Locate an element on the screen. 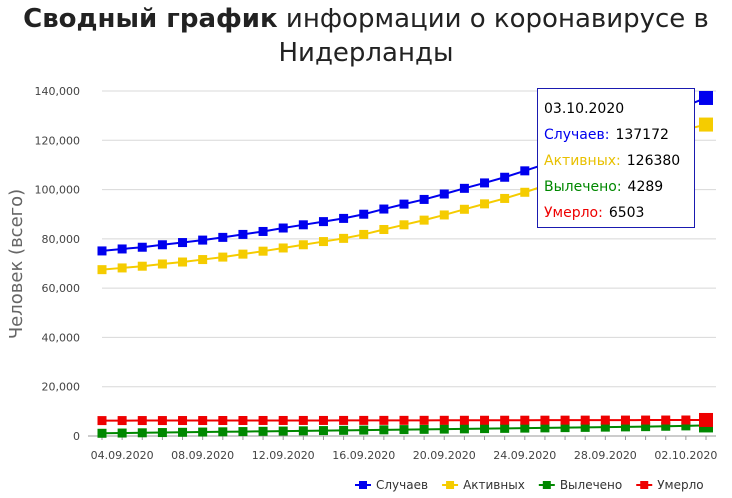  legend-item: Вылечено is located at coordinates (580, 485).